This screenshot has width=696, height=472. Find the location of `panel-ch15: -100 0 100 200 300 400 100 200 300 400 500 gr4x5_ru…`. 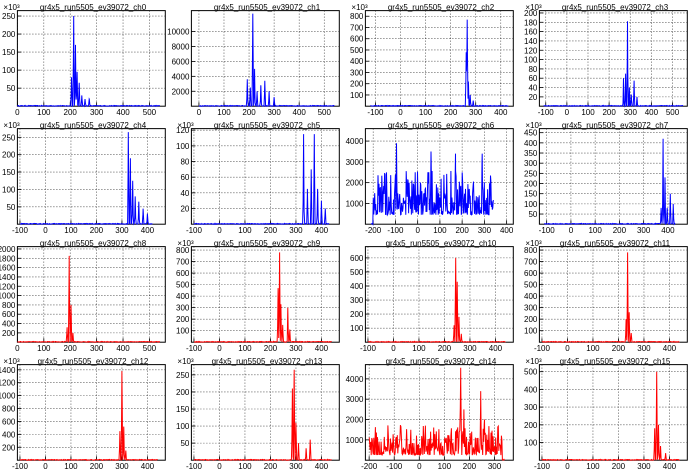

panel-ch15: -100 0 100 200 300 400 100 200 300 400 500 gr4x5_ru… is located at coordinates (606, 414).